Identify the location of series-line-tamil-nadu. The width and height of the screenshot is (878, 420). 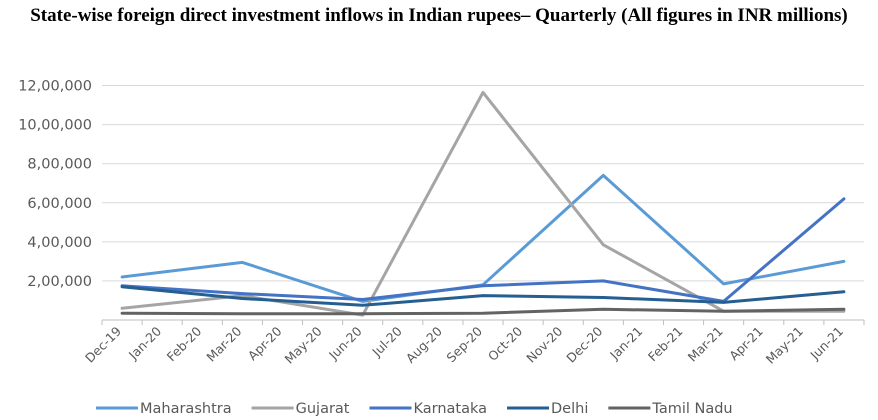
(483, 311).